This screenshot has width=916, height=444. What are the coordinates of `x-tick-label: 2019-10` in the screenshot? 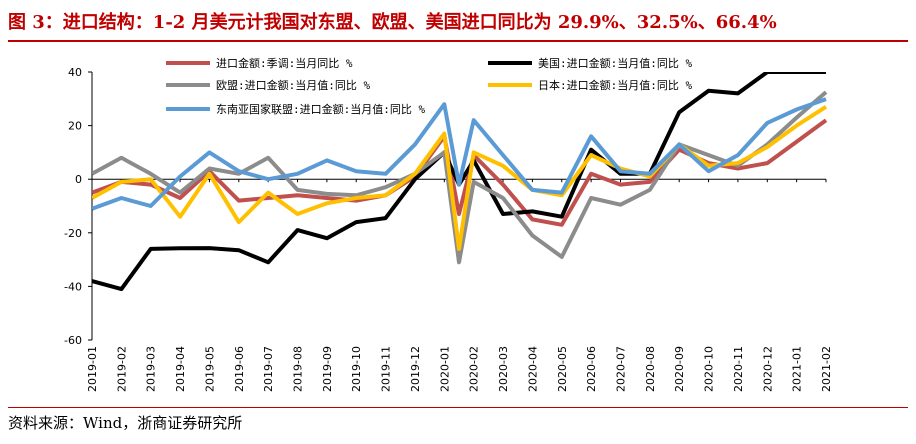 It's located at (356, 369).